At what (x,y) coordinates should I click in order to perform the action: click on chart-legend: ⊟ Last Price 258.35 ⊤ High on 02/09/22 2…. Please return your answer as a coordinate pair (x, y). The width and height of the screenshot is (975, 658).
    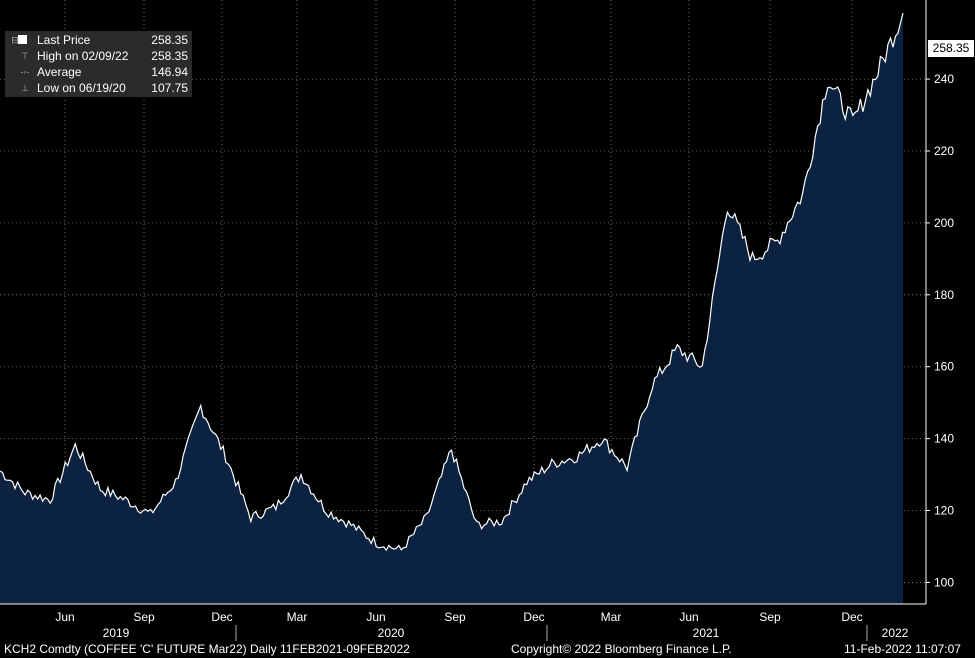
    Looking at the image, I should click on (98, 64).